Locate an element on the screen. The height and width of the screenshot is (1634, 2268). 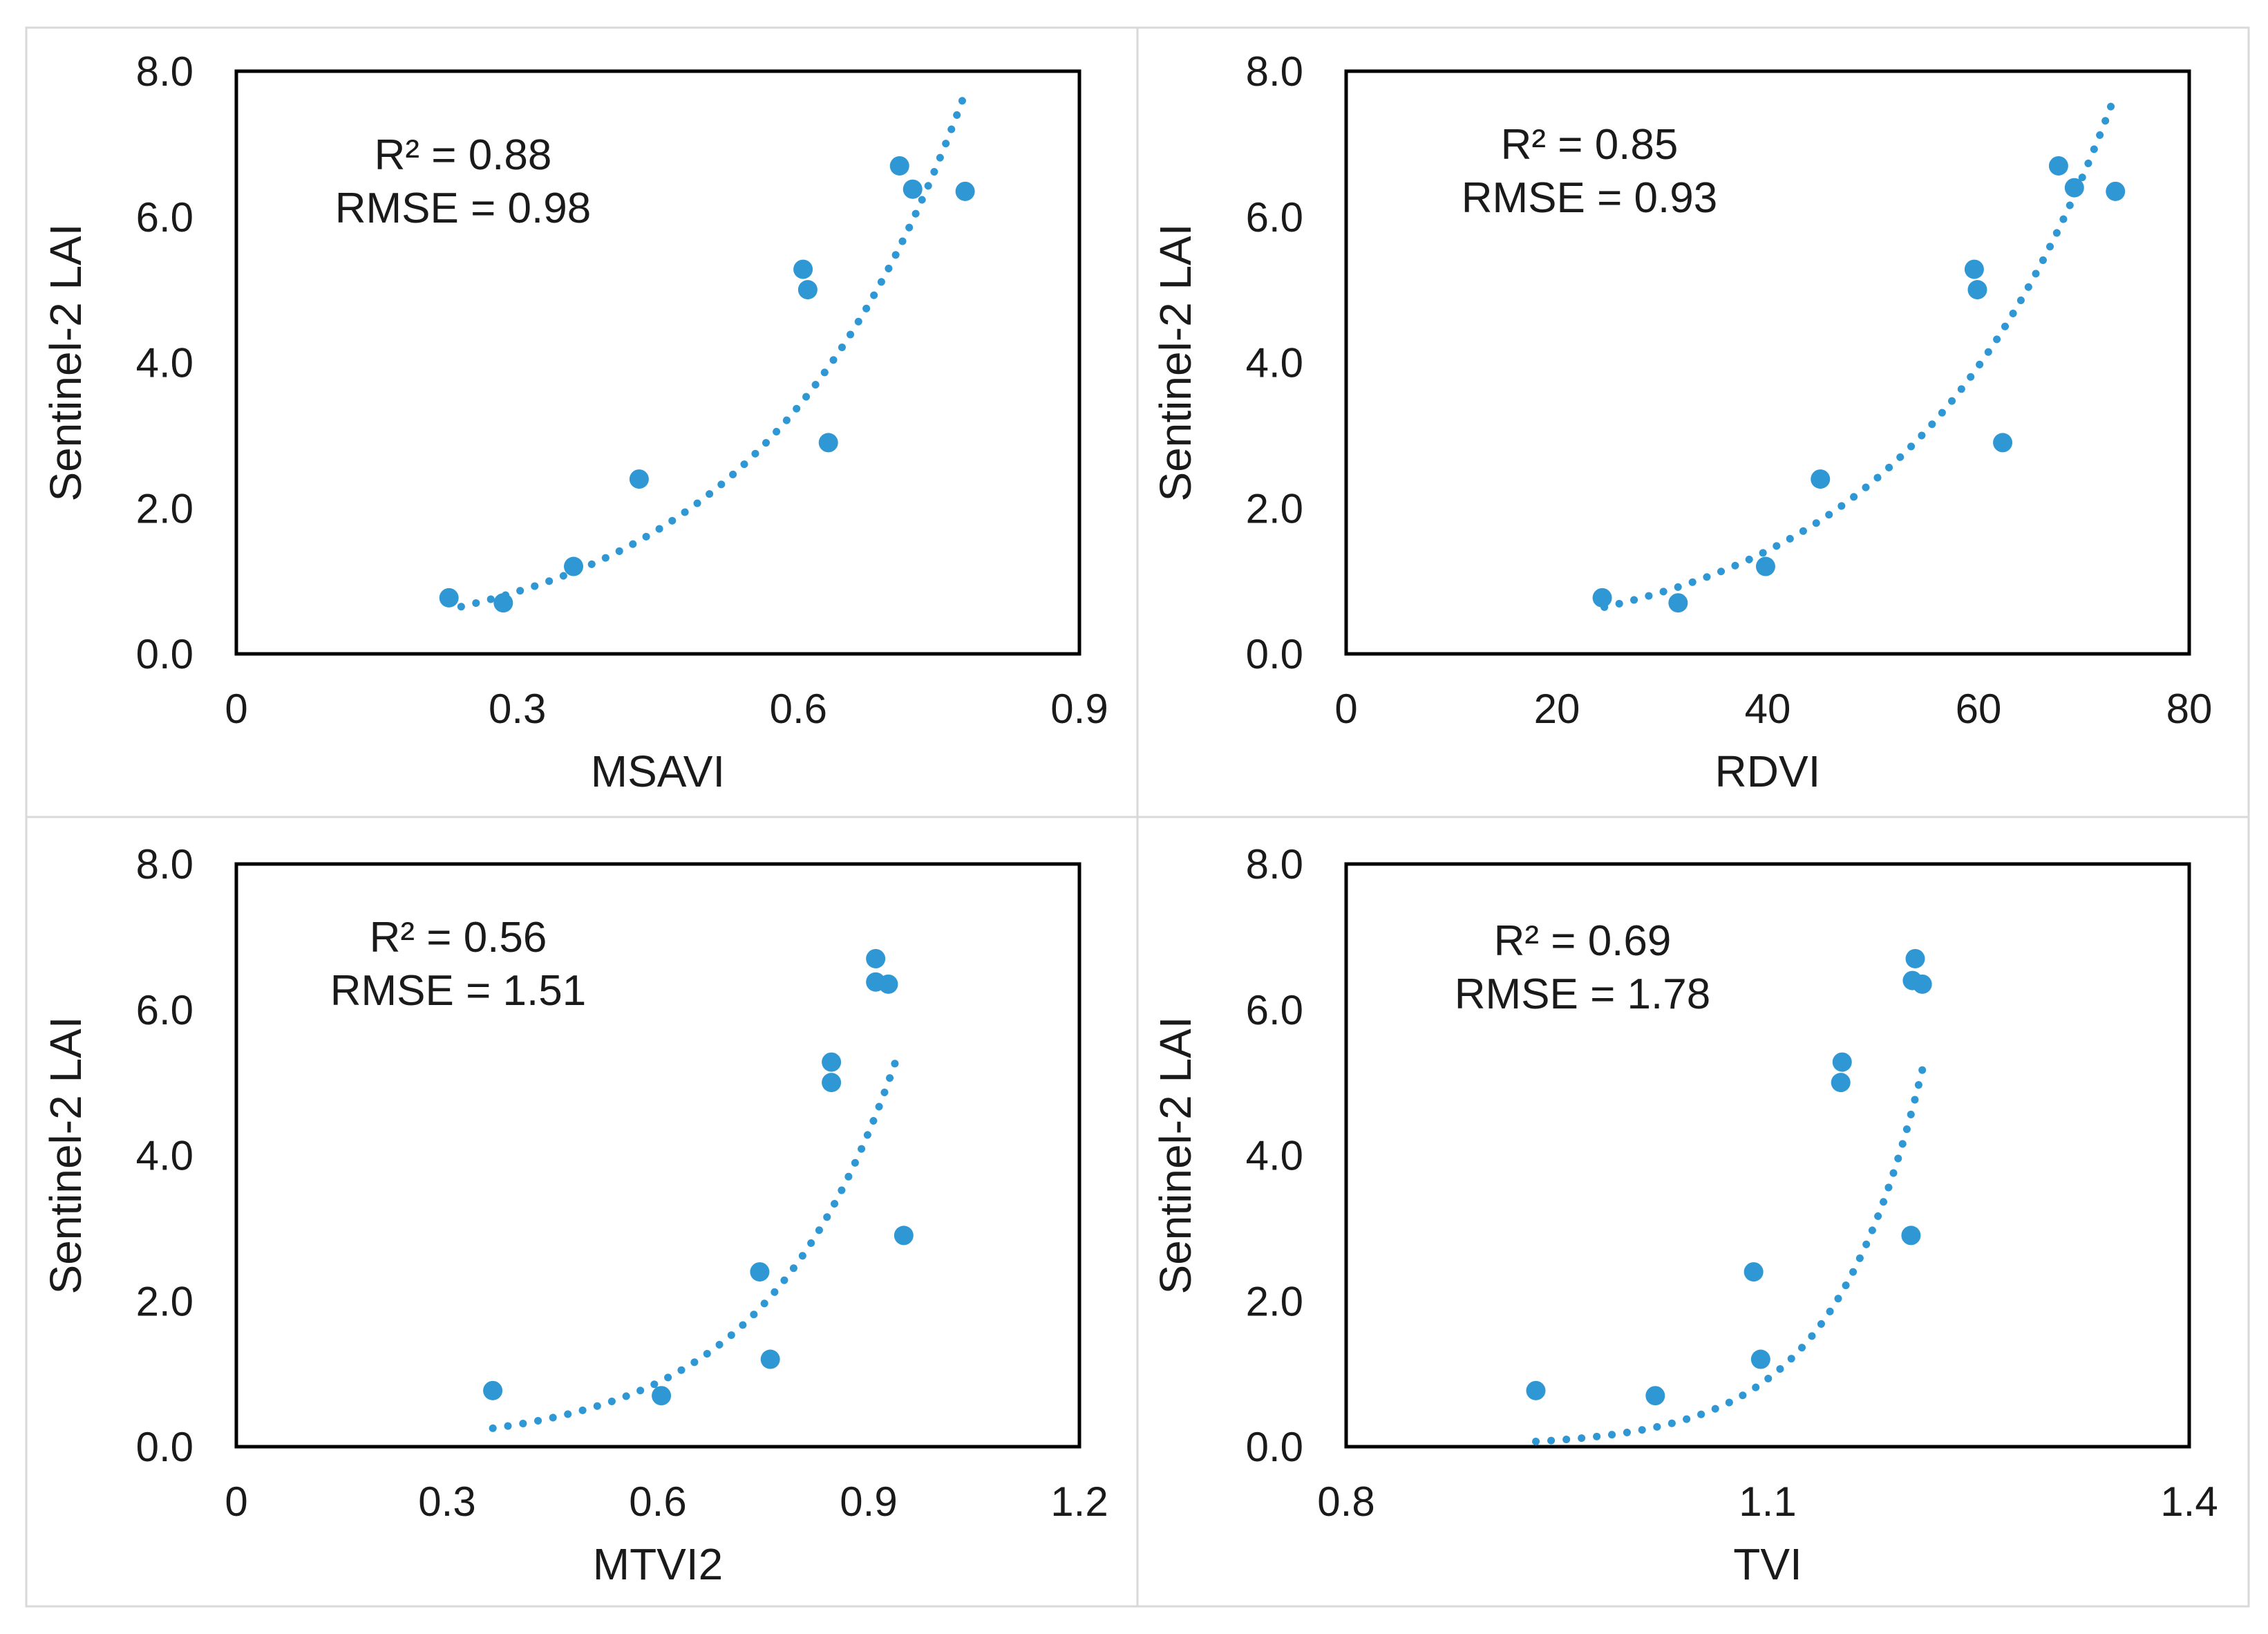
r2-annotation: R² = 0.56 is located at coordinates (458, 937).